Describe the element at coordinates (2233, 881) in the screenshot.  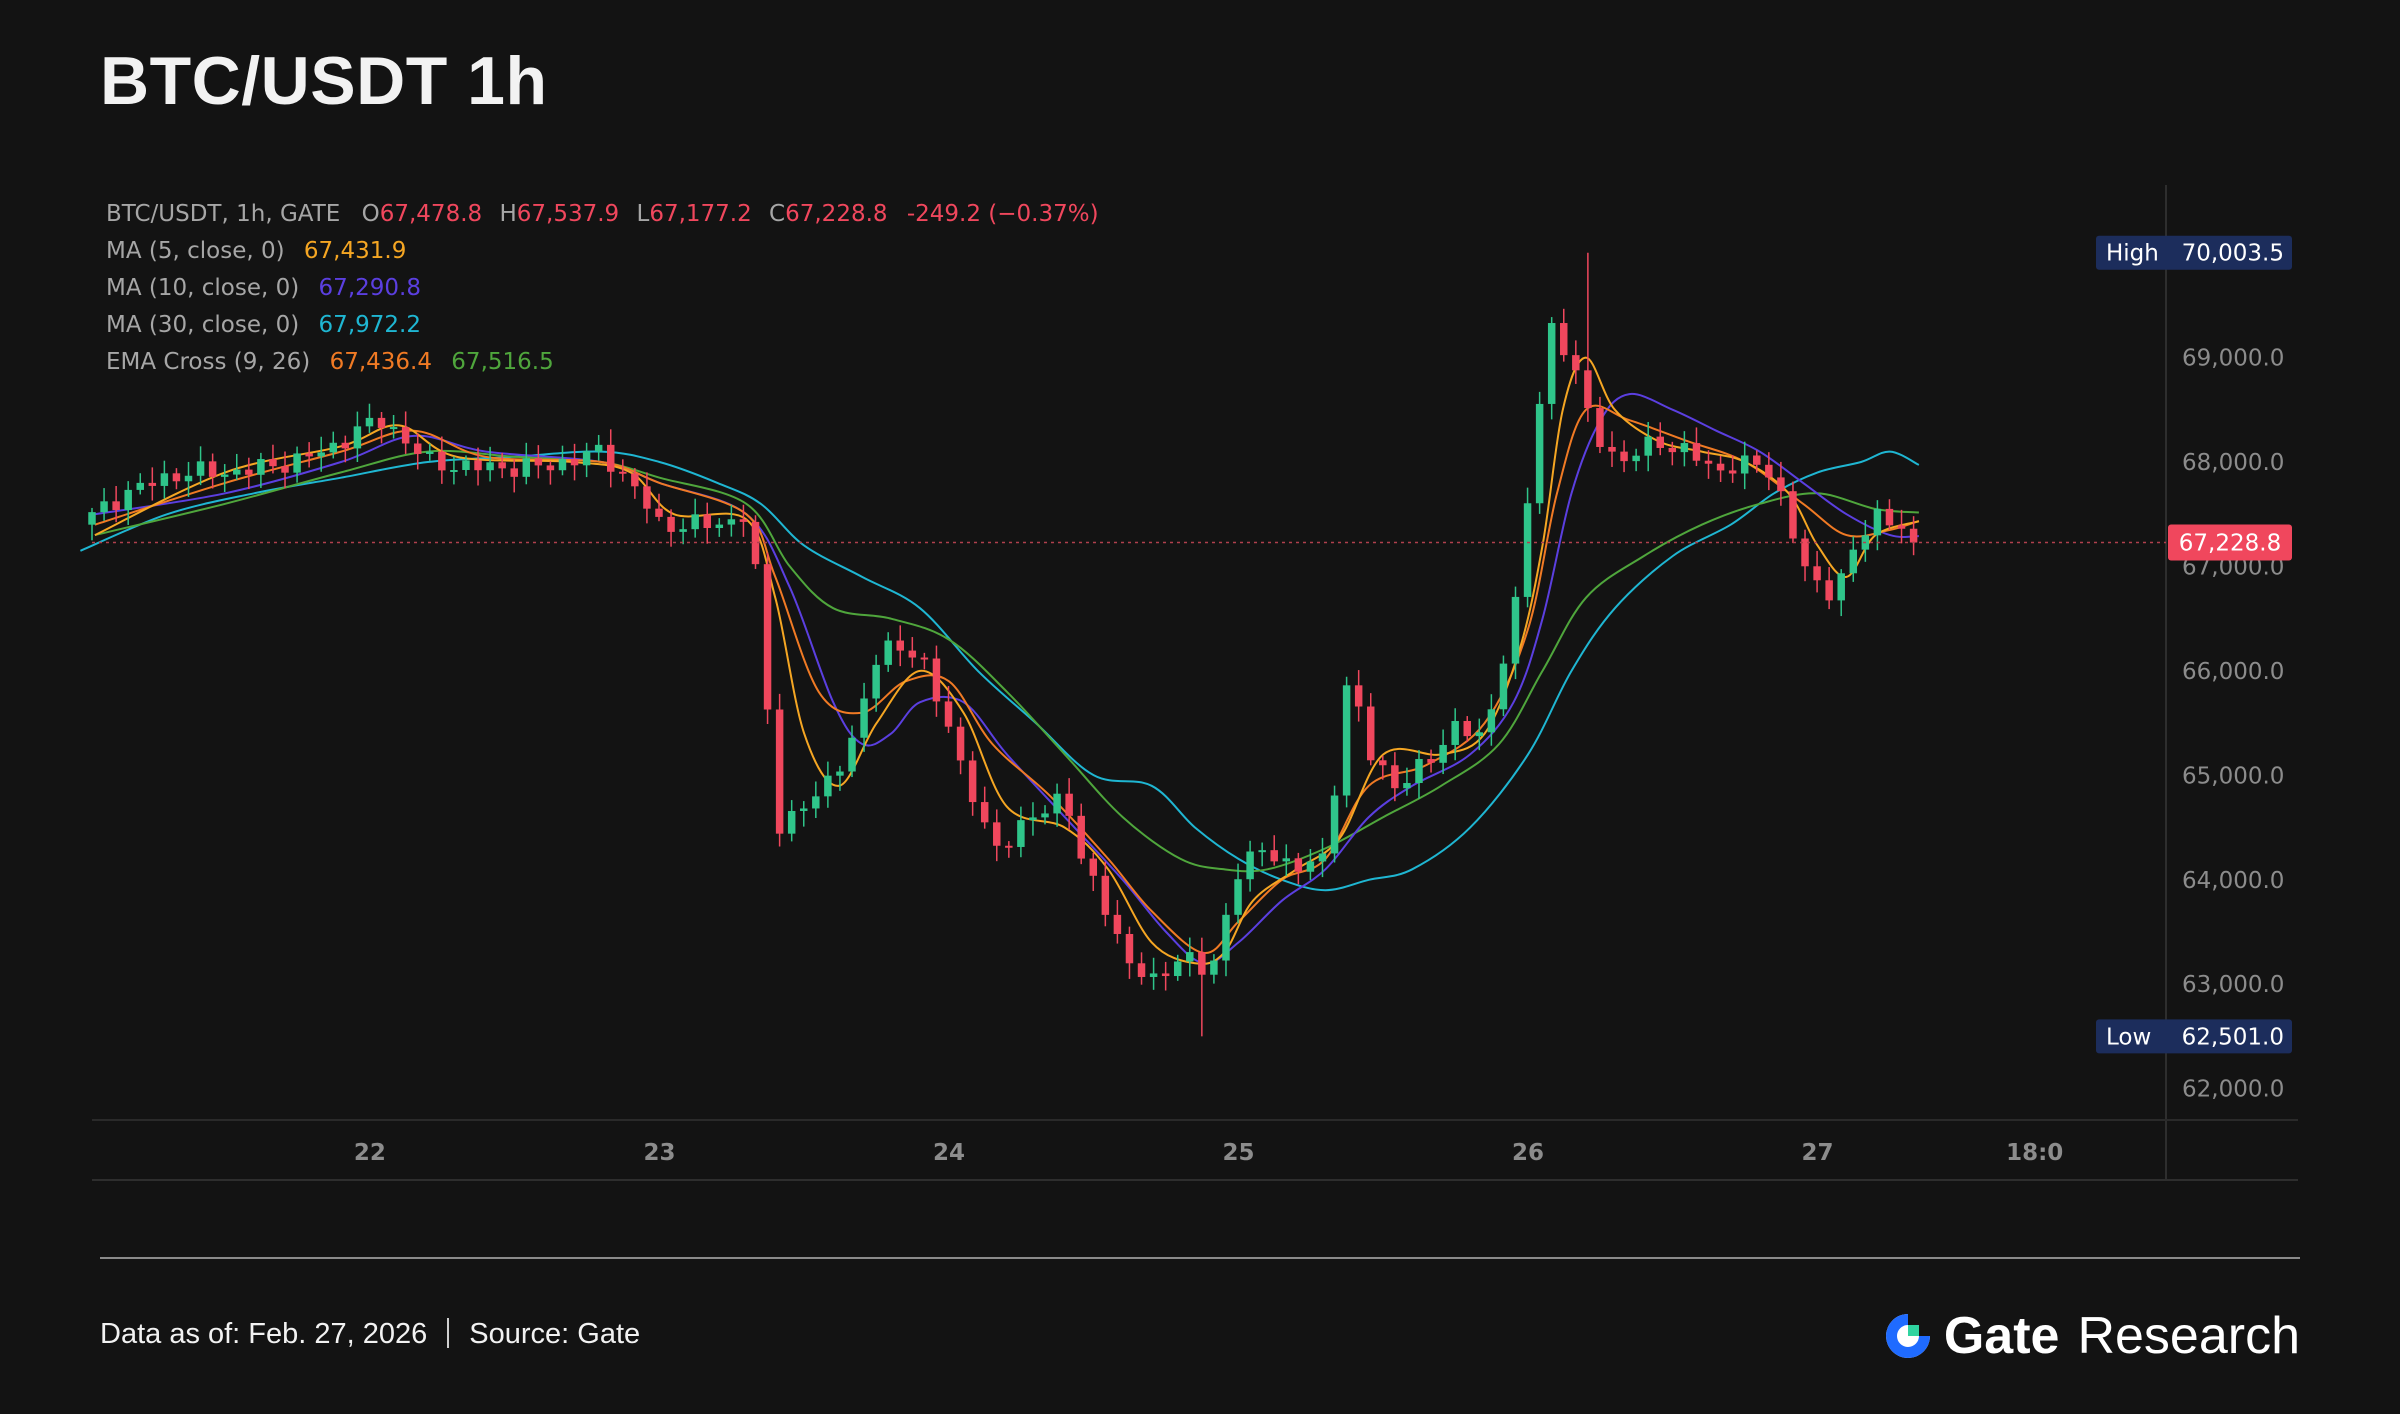
I see `price-tick-label: 64,000.0` at that location.